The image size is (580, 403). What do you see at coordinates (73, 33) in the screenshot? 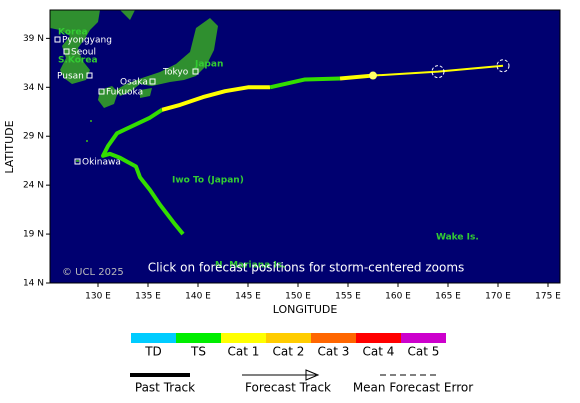
I see `place-label: Korea` at bounding box center [73, 33].